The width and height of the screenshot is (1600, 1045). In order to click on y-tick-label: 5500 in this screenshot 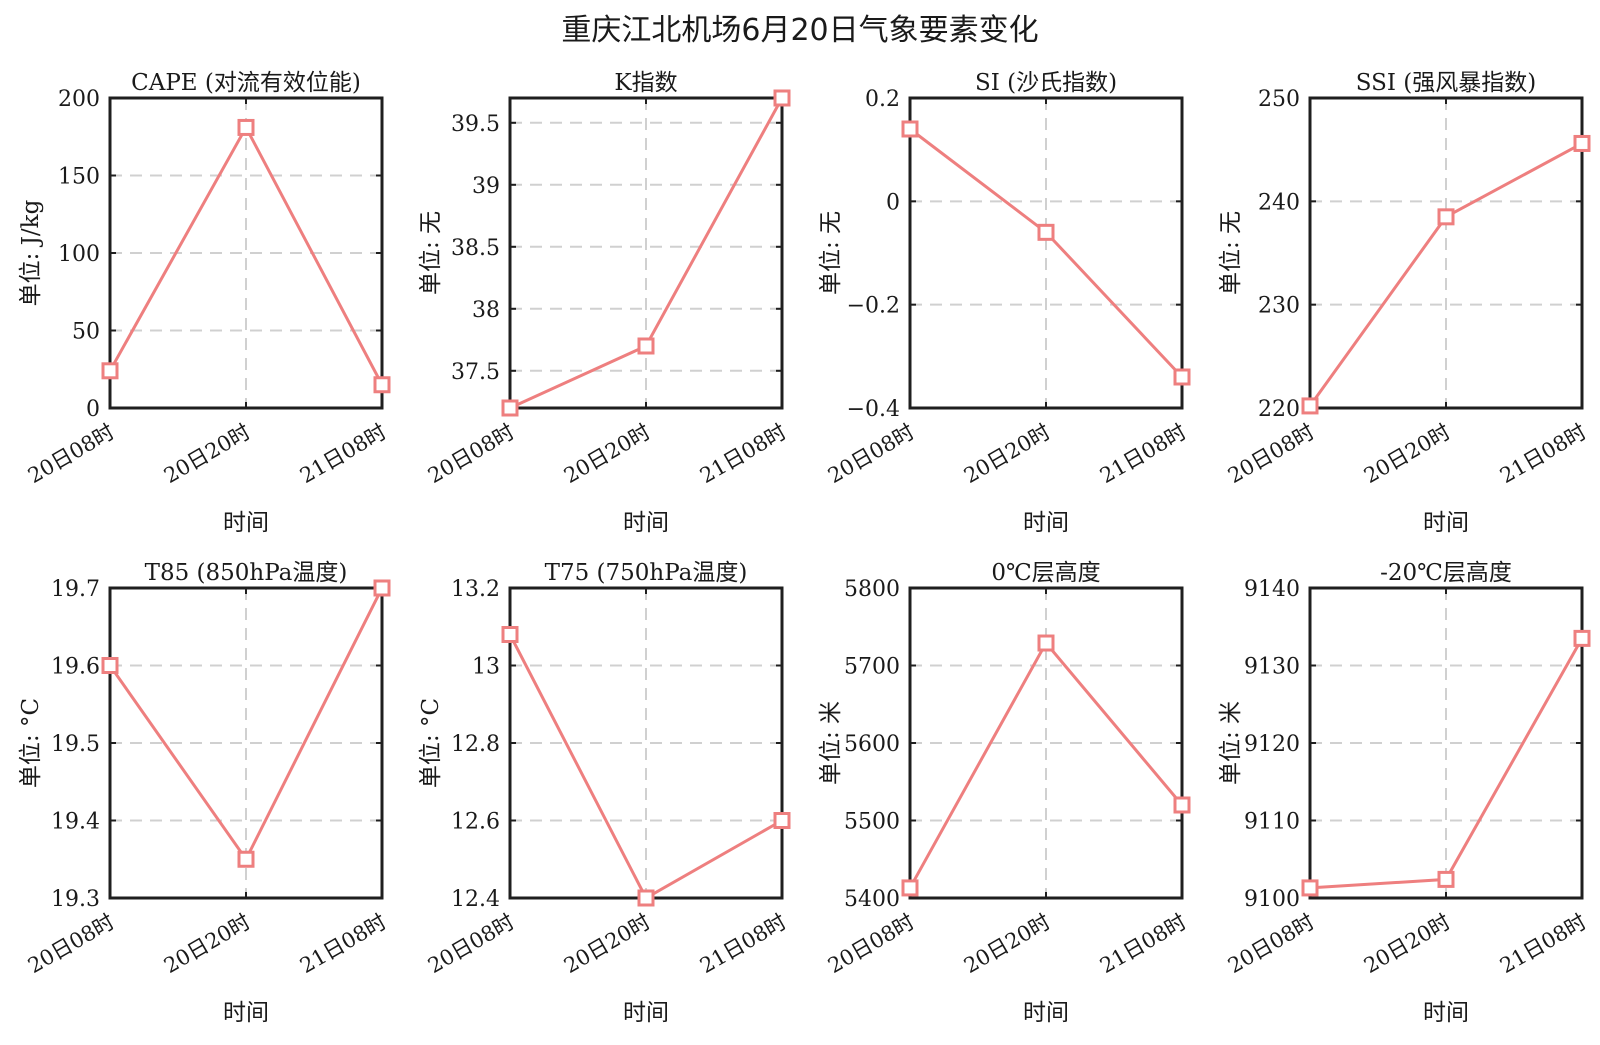, I will do `click(872, 822)`.